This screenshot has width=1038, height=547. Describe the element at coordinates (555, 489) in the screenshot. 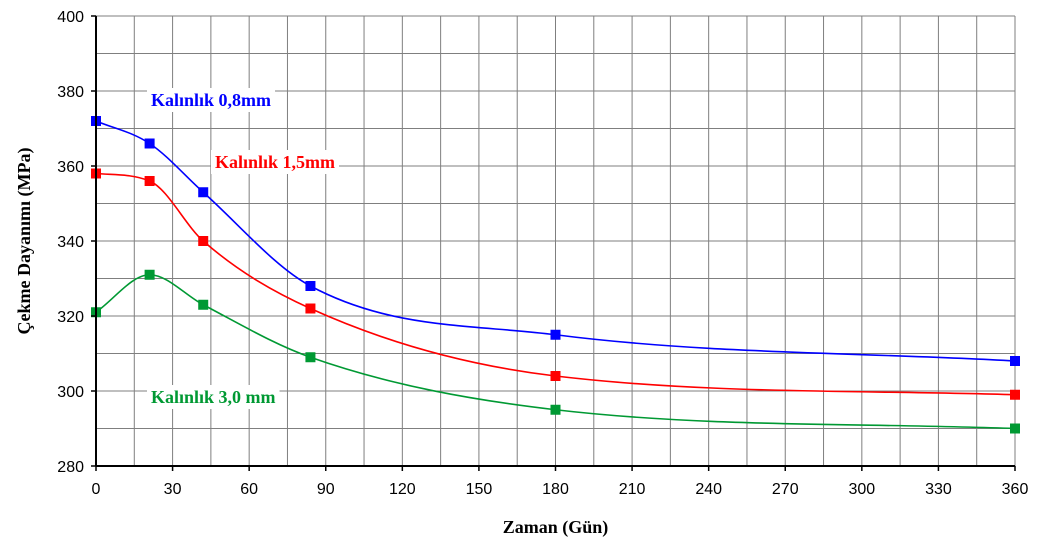

I see `x-tick-label: 180` at that location.